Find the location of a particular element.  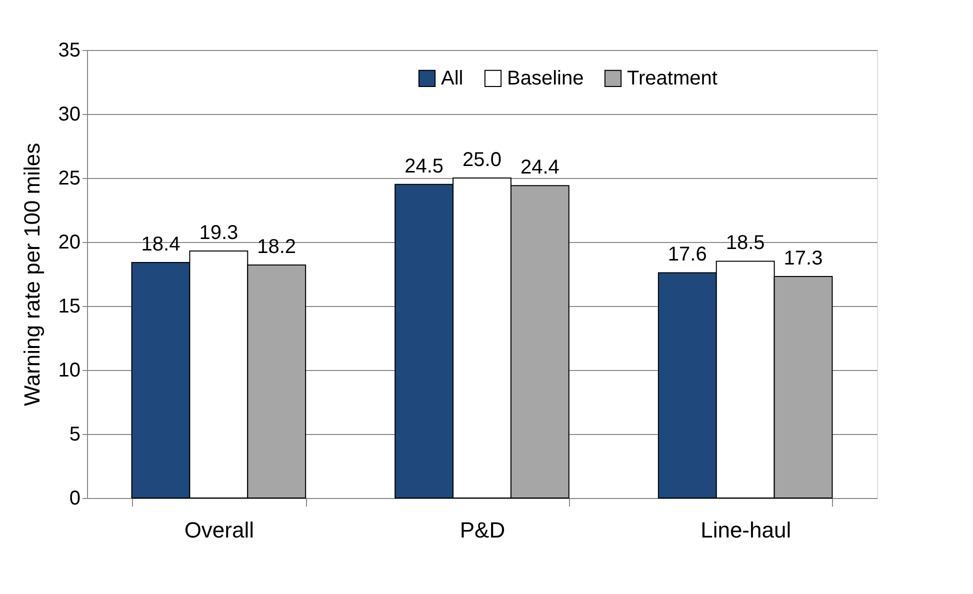

x-tick-label: P&D is located at coordinates (483, 530).